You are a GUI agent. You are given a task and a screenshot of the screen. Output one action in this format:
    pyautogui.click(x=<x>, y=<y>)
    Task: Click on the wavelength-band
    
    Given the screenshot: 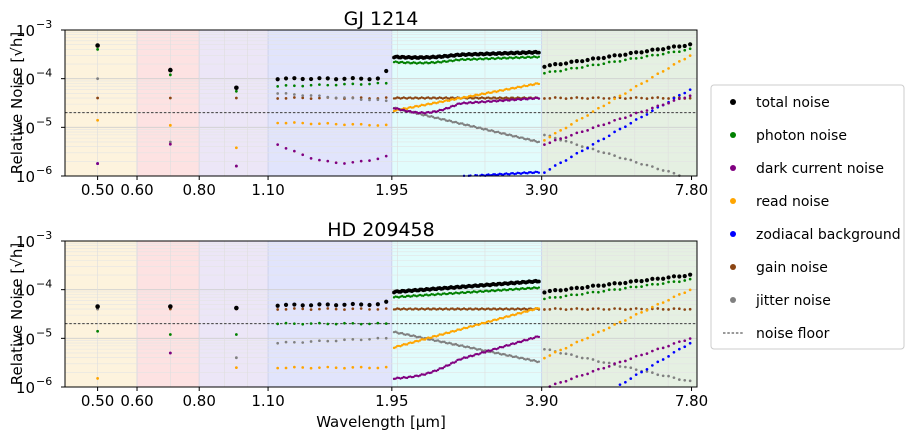 What is the action you would take?
    pyautogui.click(x=101, y=314)
    